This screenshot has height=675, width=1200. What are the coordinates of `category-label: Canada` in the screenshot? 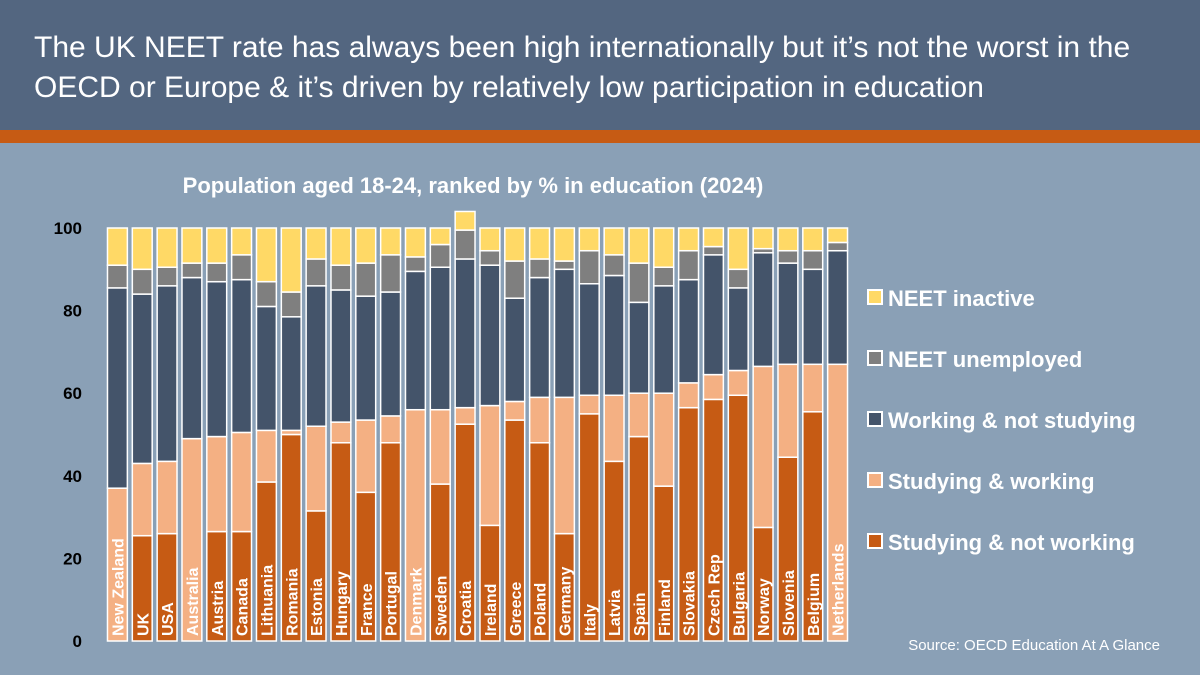 It's located at (243, 607).